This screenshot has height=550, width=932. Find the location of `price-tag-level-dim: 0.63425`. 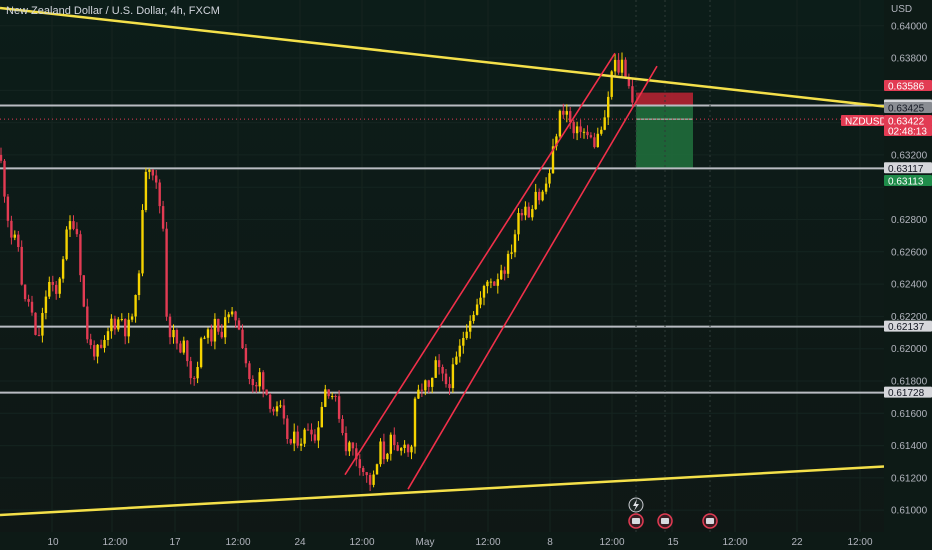

price-tag-level-dim: 0.63425 is located at coordinates (908, 108).